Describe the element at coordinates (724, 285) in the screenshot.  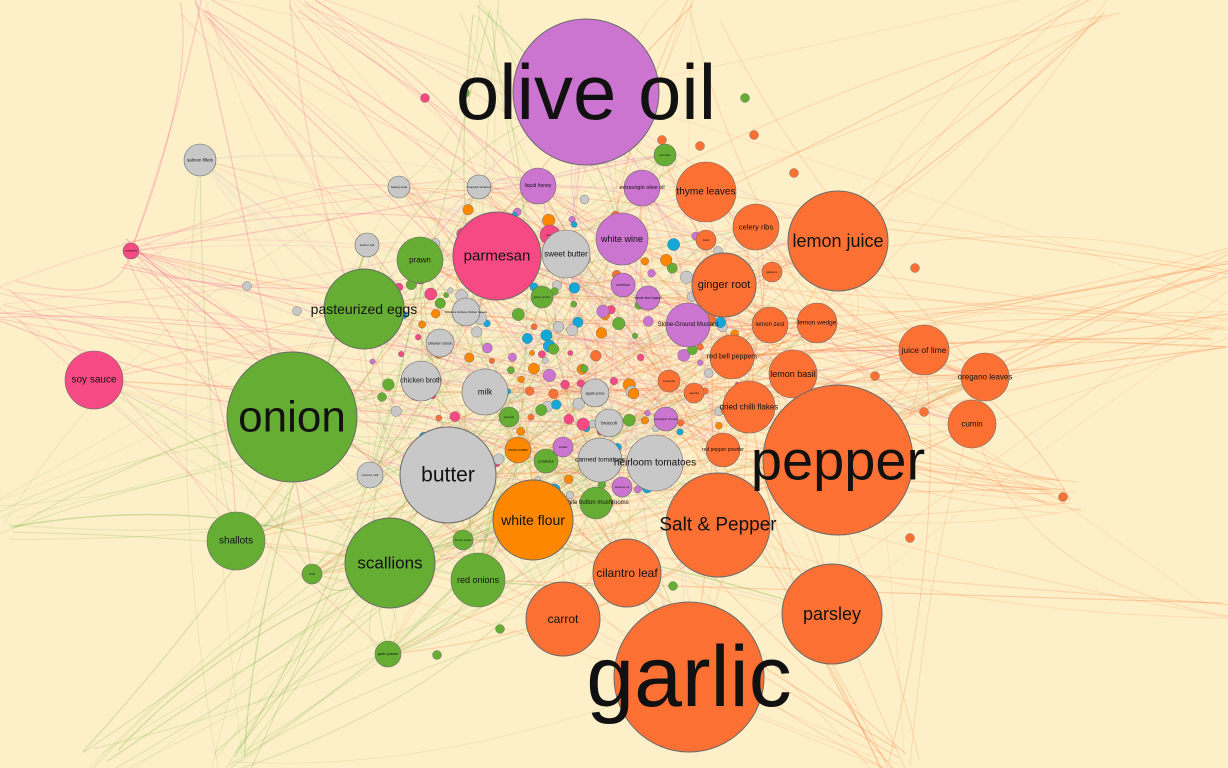
I see `node-ginger-root: ginger root` at that location.